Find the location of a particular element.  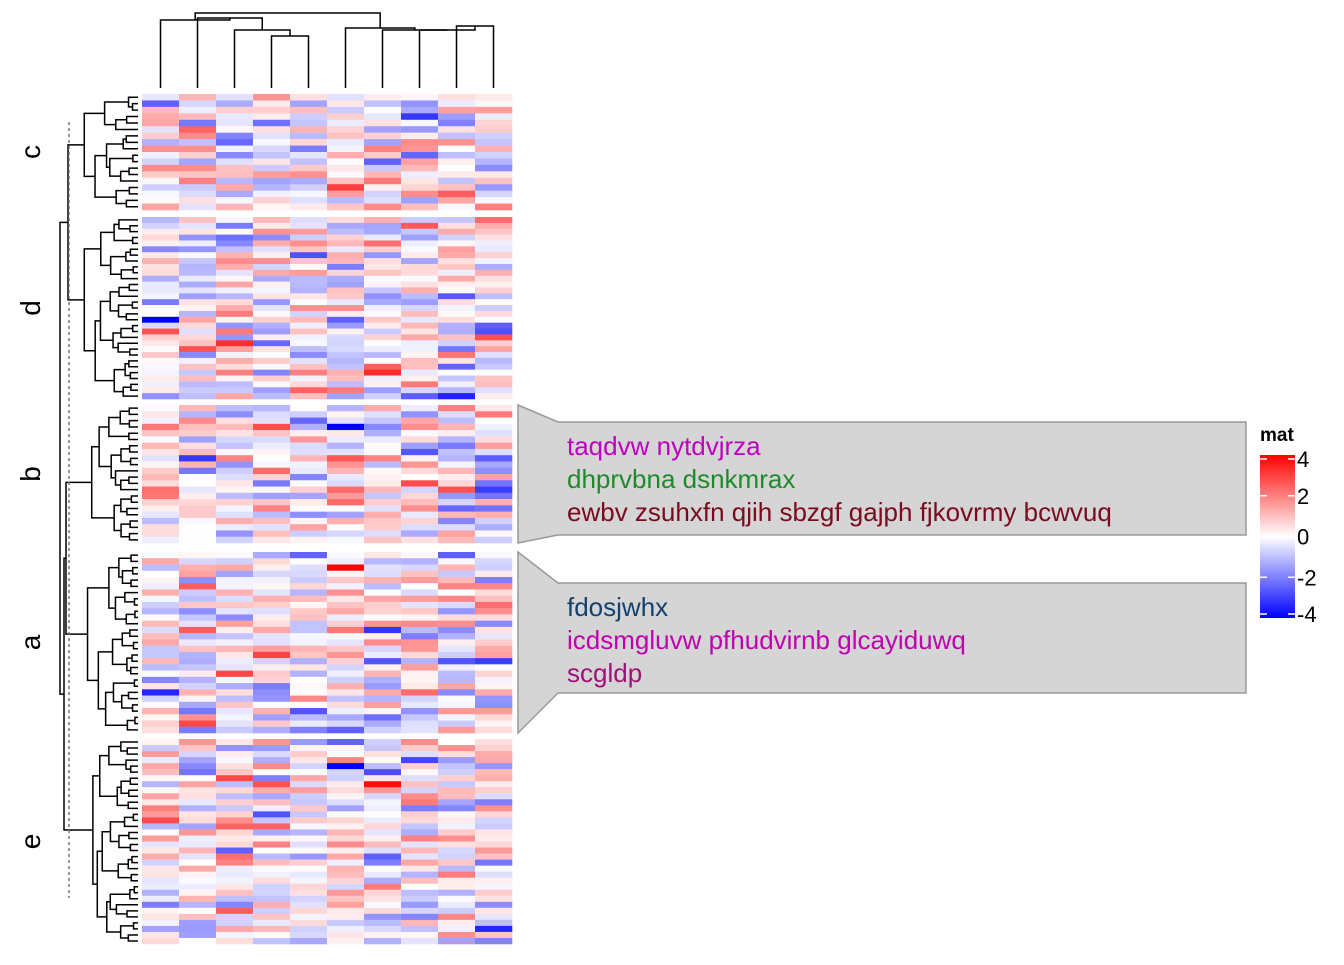

column-dendrogram-branch is located at coordinates (380, 57).